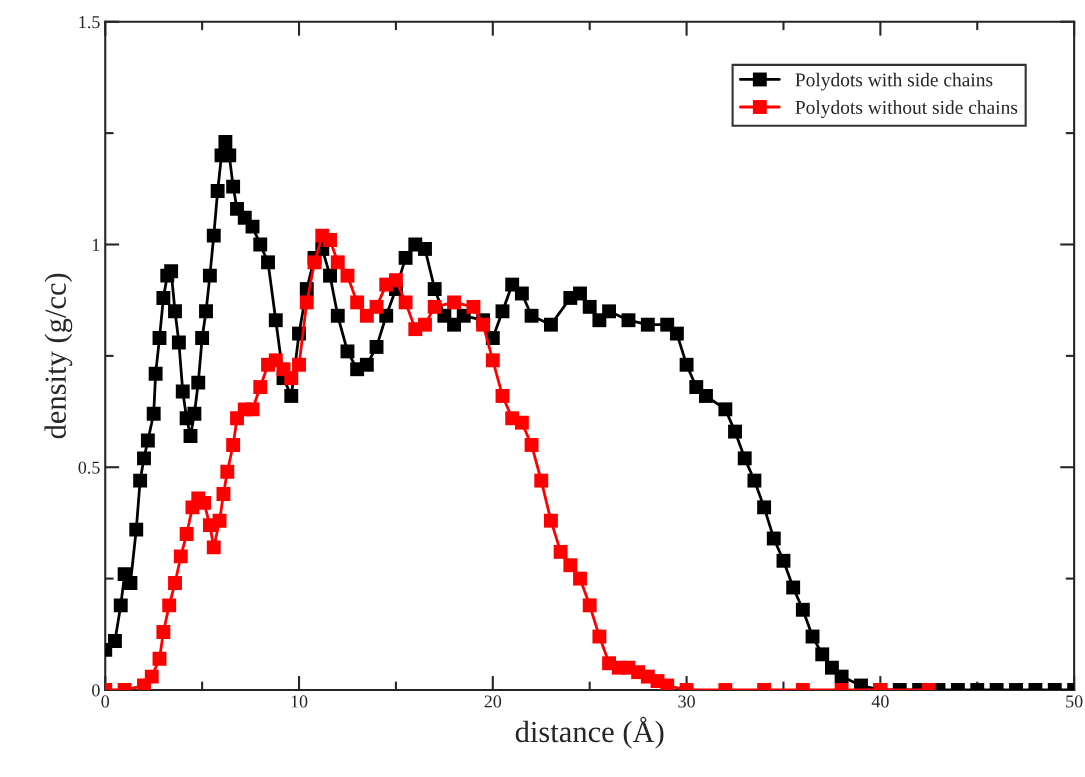  What do you see at coordinates (58, 356) in the screenshot?
I see `y-axis-title: density (g/cc)` at bounding box center [58, 356].